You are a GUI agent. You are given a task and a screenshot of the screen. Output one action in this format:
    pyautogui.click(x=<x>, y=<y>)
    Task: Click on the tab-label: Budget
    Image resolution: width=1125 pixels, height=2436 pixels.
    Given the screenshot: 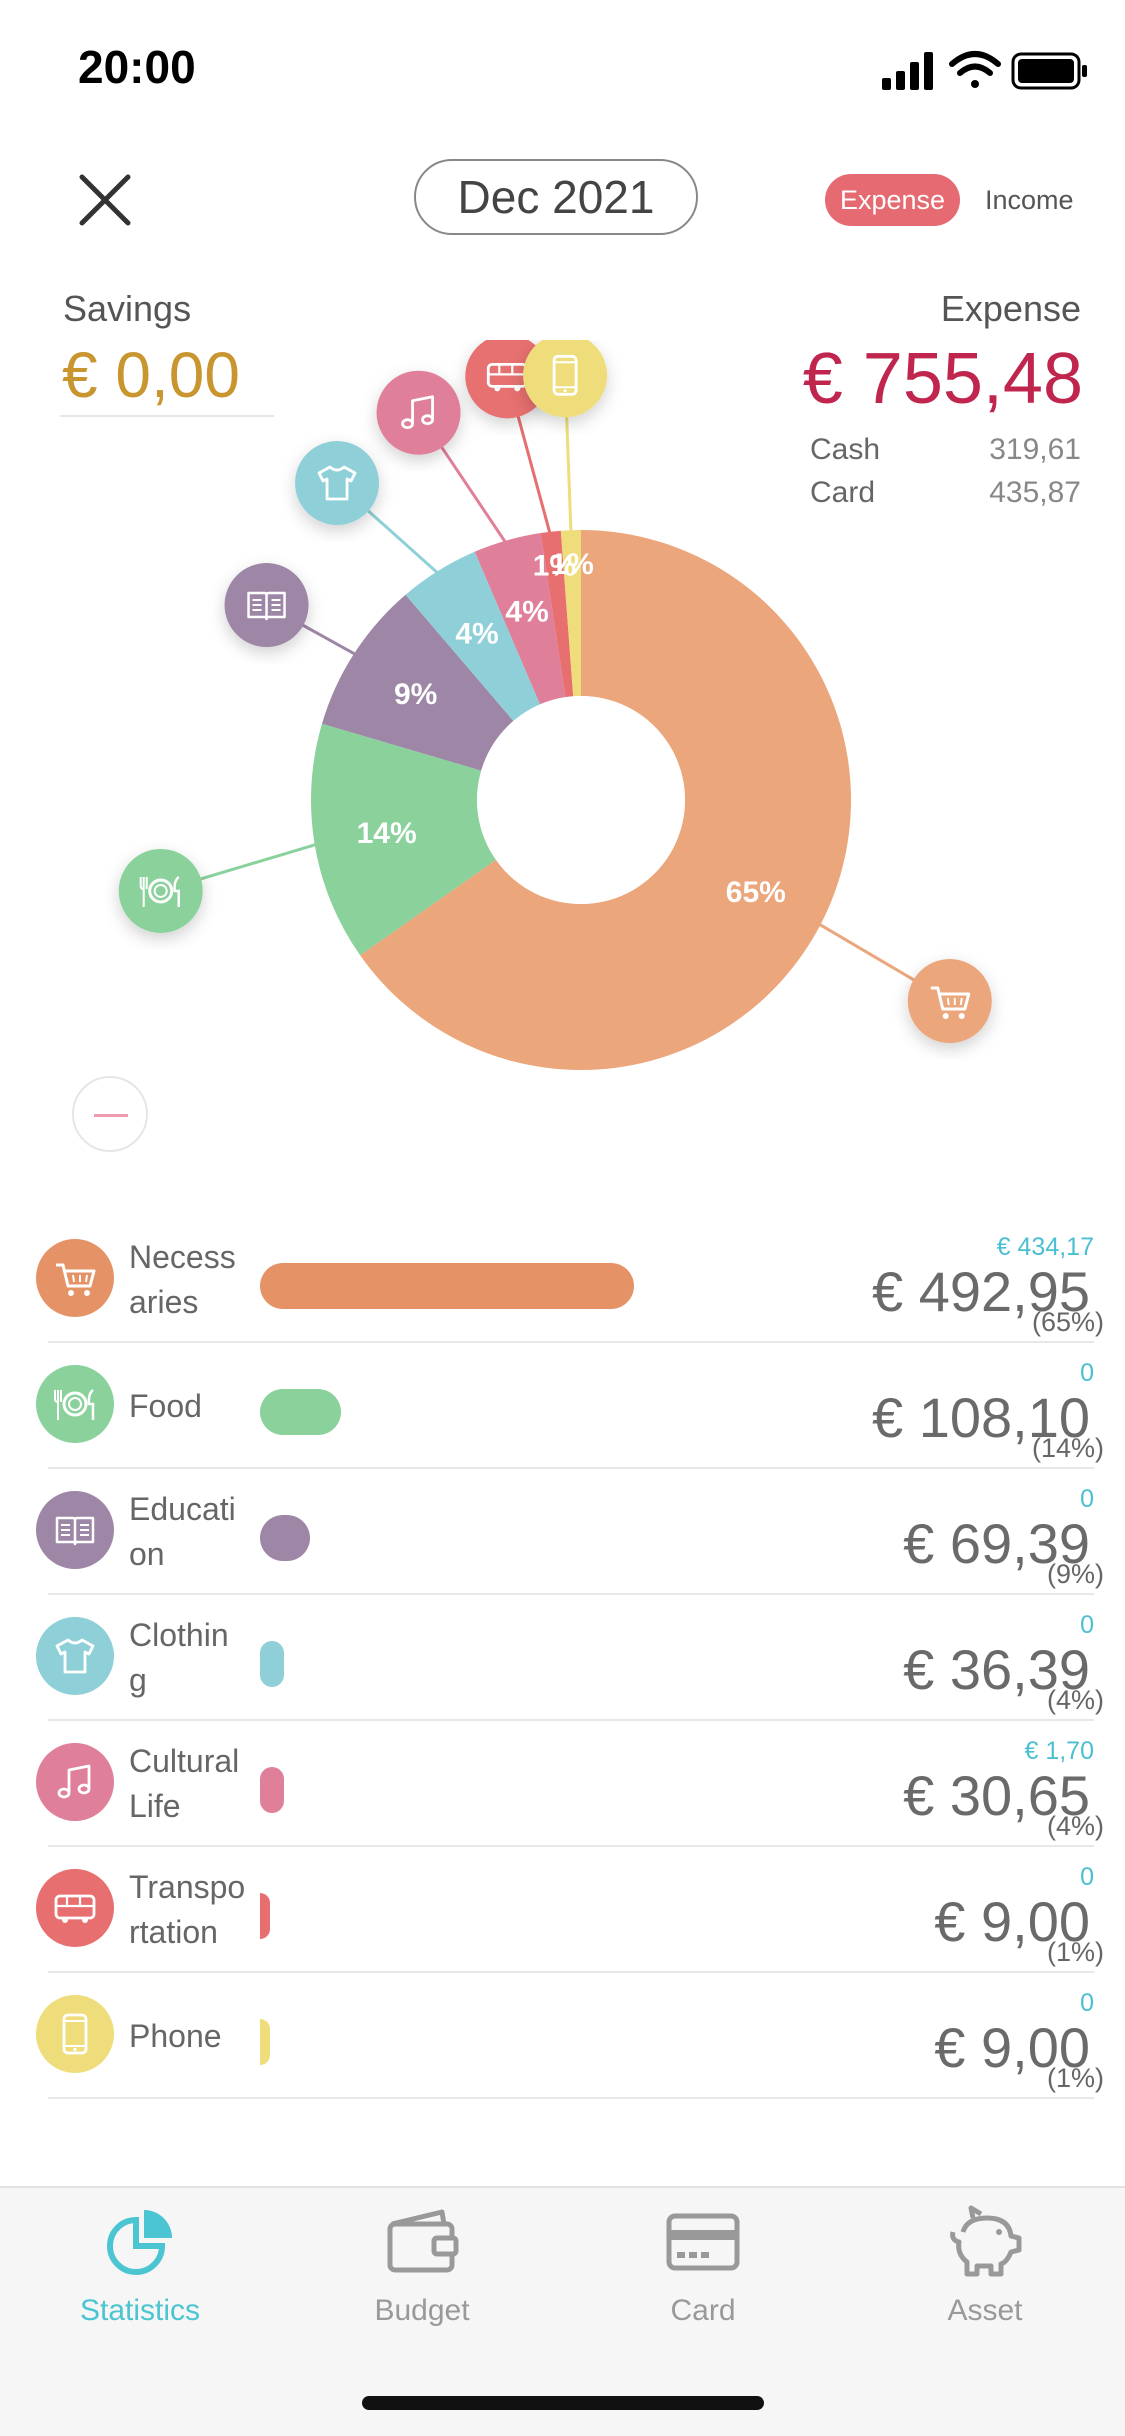 What is the action you would take?
    pyautogui.click(x=422, y=2310)
    